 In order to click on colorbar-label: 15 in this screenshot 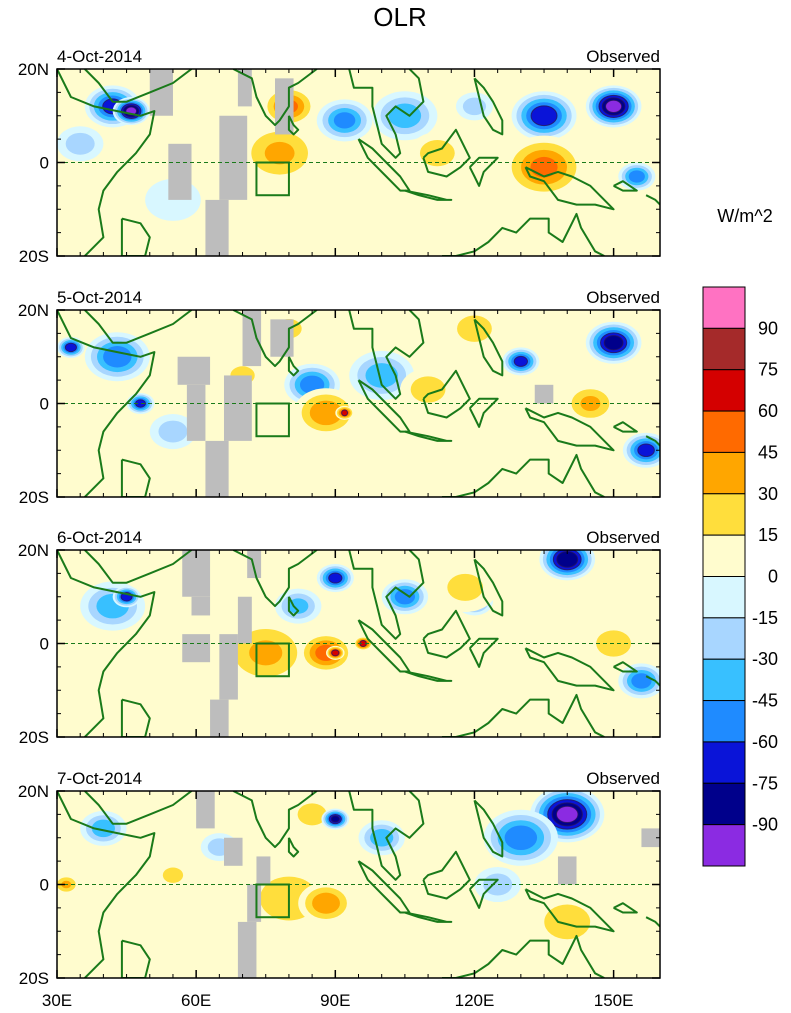, I will do `click(768, 535)`.